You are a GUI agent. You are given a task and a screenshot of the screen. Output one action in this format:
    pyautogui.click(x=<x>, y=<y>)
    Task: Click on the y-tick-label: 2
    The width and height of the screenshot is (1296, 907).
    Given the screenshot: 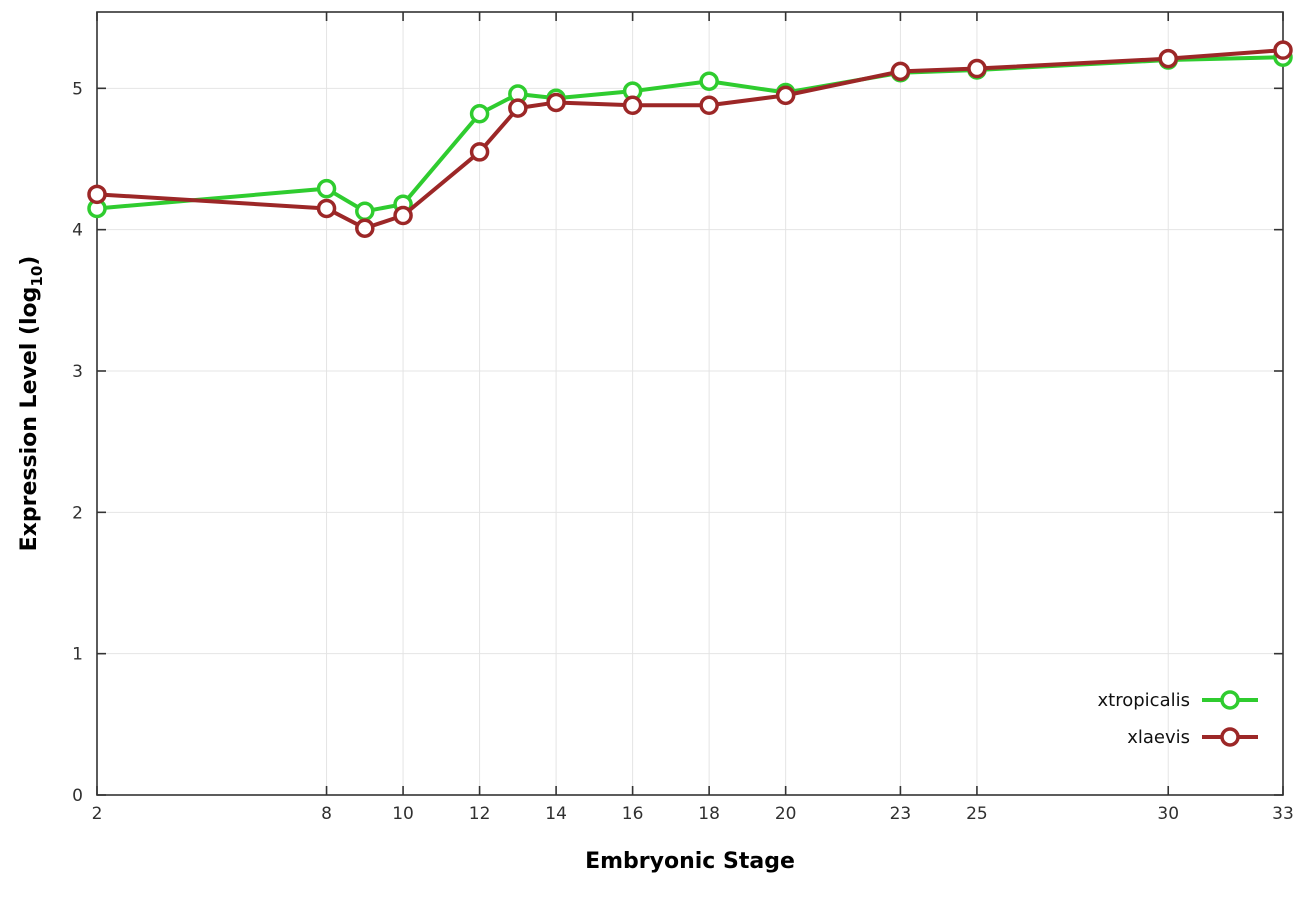 What is the action you would take?
    pyautogui.click(x=77, y=513)
    